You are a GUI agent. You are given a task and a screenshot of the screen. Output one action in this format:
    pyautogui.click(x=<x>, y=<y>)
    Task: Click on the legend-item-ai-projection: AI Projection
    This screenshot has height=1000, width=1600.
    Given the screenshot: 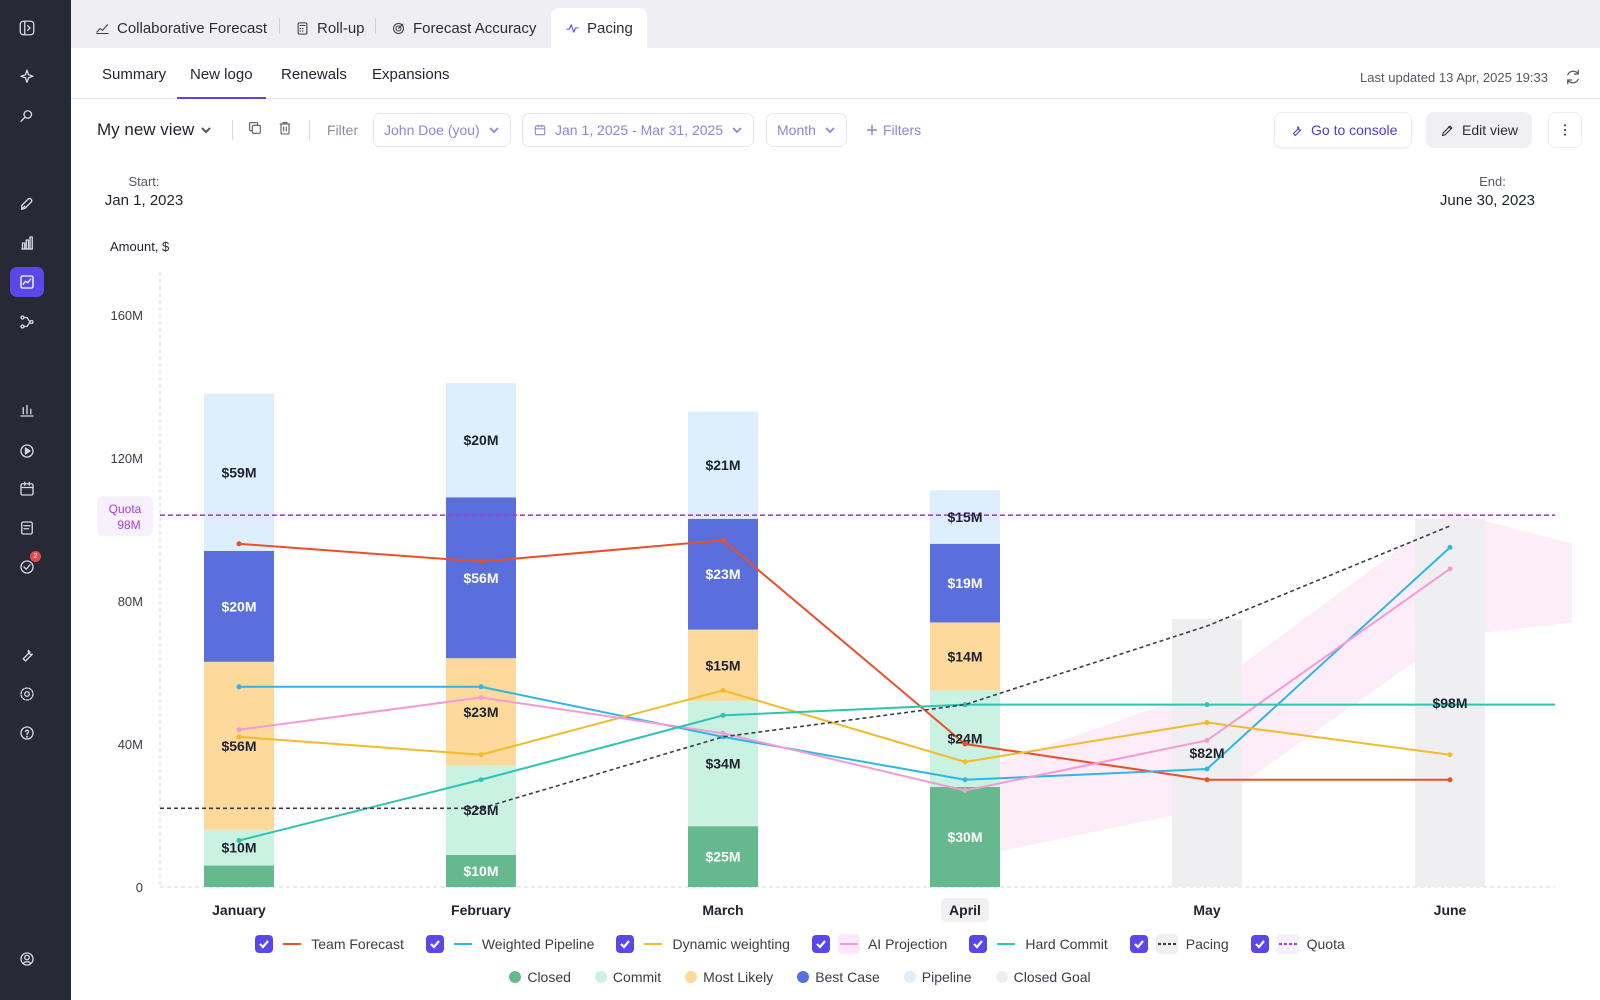 What is the action you would take?
    pyautogui.click(x=879, y=944)
    